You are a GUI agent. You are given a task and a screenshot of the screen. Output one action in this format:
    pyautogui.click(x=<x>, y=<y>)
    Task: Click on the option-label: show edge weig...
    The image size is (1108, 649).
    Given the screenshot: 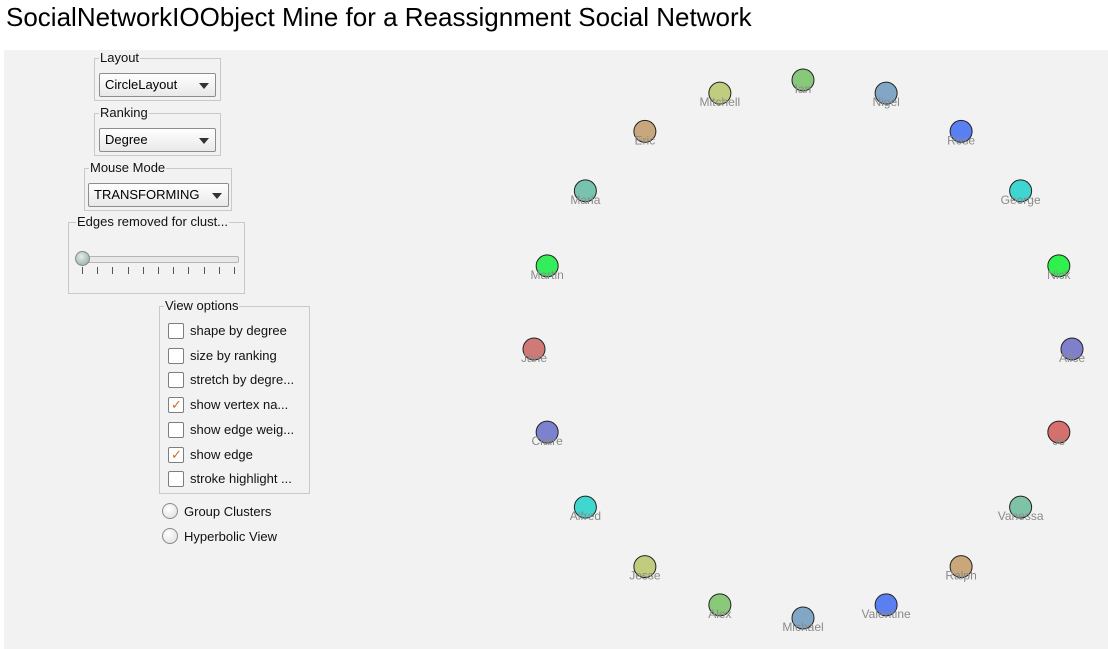 What is the action you would take?
    pyautogui.click(x=242, y=429)
    